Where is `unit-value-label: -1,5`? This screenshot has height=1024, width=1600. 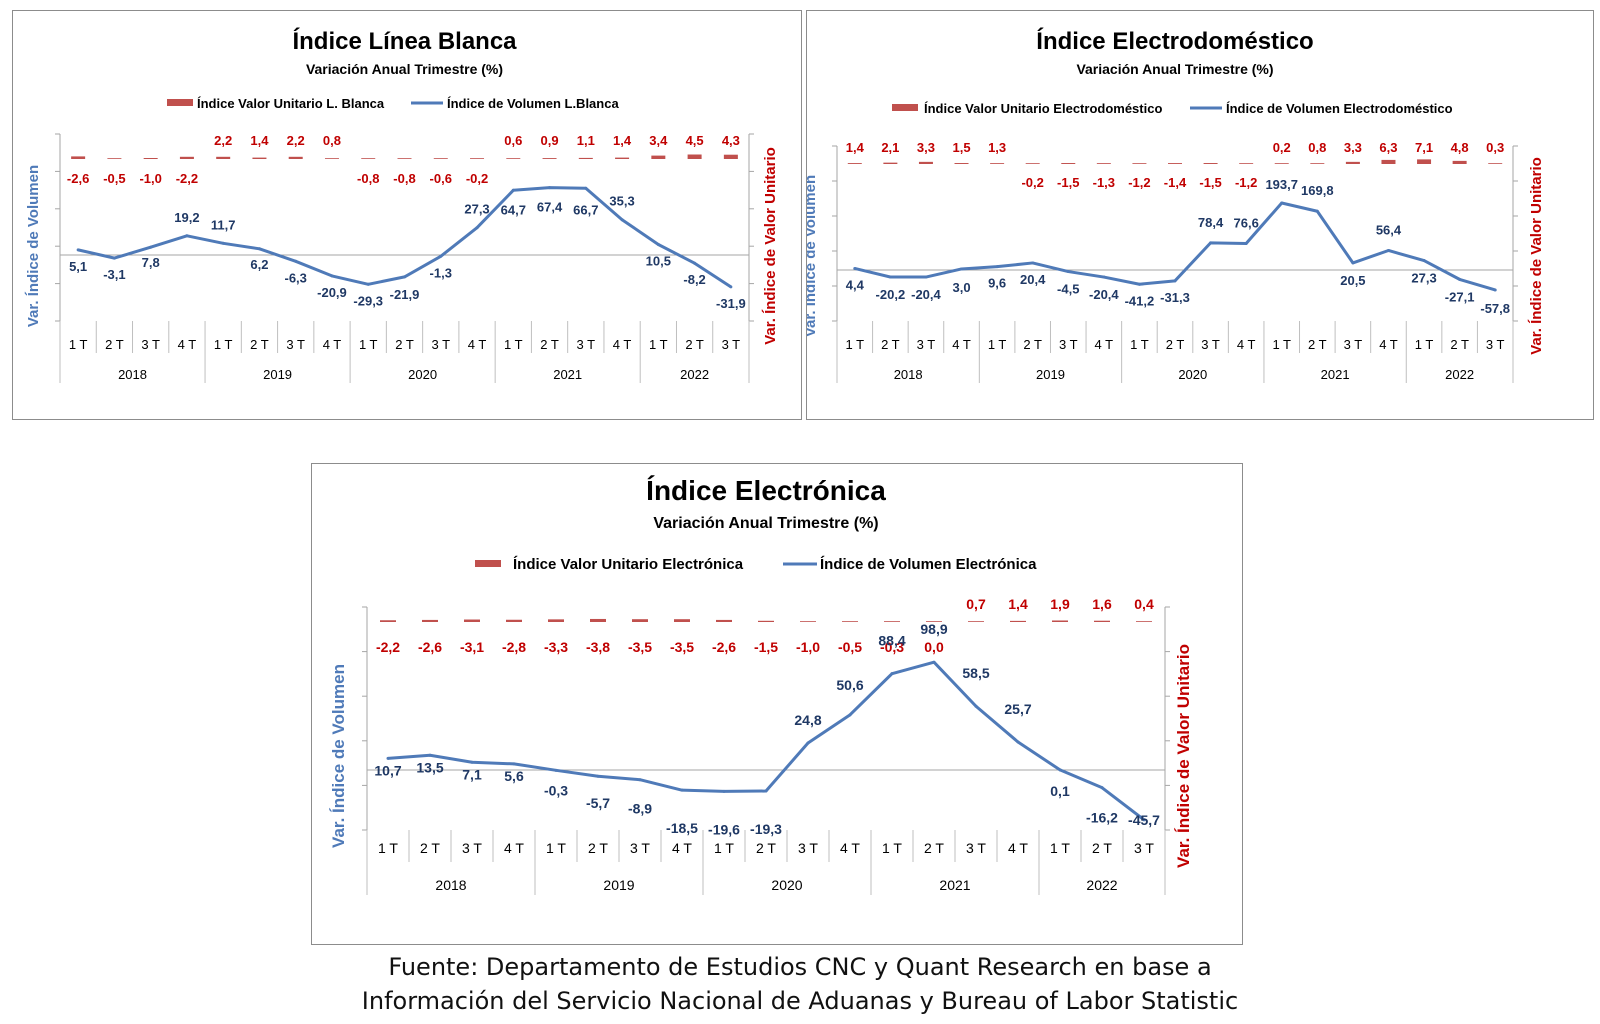 unit-value-label: -1,5 is located at coordinates (1068, 182).